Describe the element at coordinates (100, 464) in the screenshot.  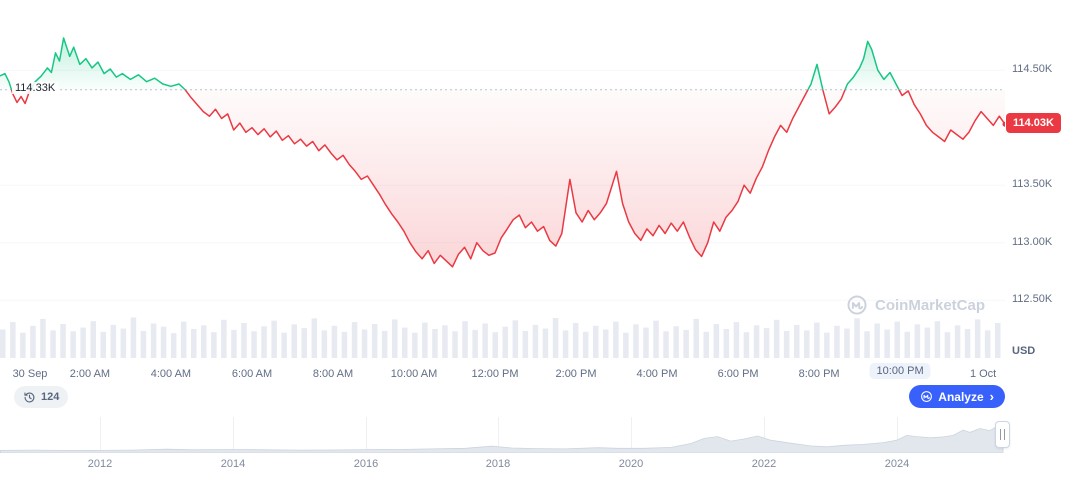
I see `timeline-year-label: 2012` at that location.